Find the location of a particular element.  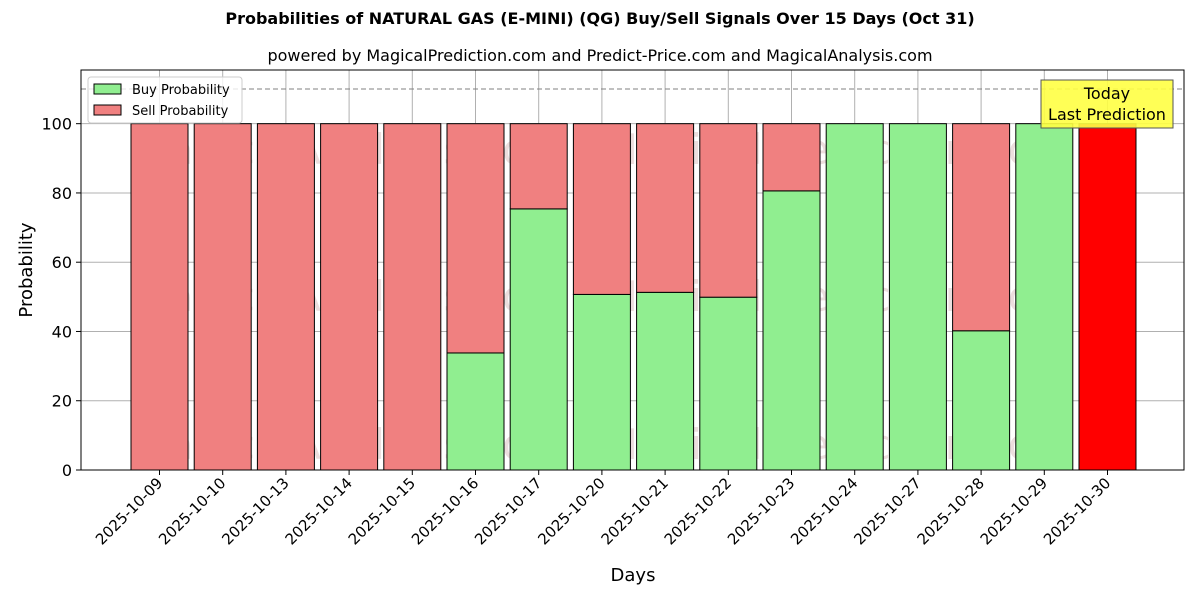

legend-box is located at coordinates (165, 100).